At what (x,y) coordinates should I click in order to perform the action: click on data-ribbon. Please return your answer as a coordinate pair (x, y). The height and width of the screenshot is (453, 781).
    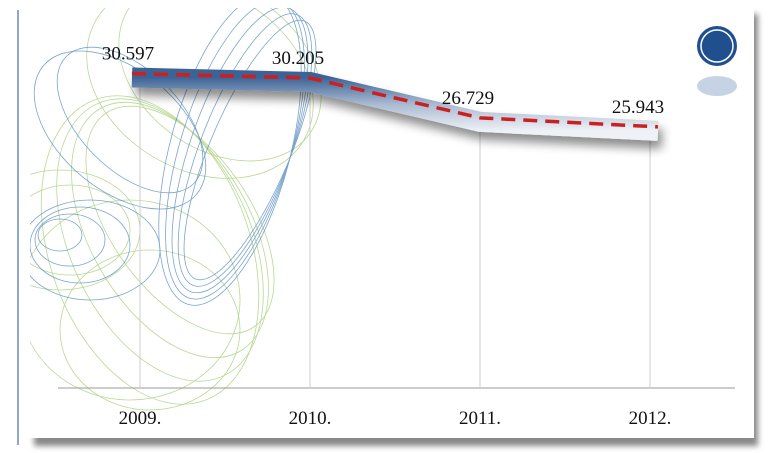
    Looking at the image, I should click on (395, 104).